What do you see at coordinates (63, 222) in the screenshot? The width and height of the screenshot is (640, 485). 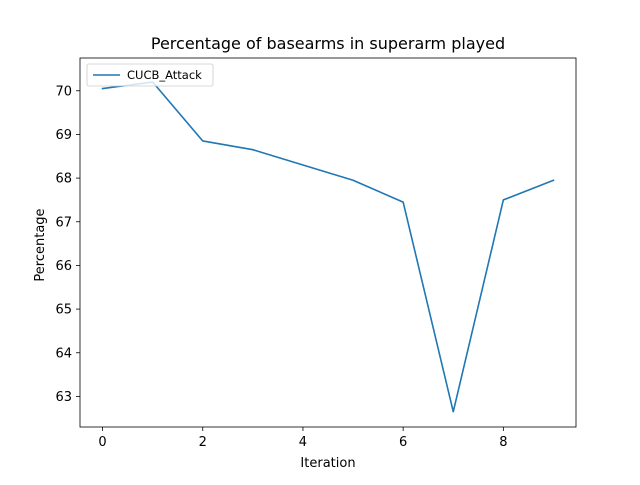 I see `y-tick-label: 67` at bounding box center [63, 222].